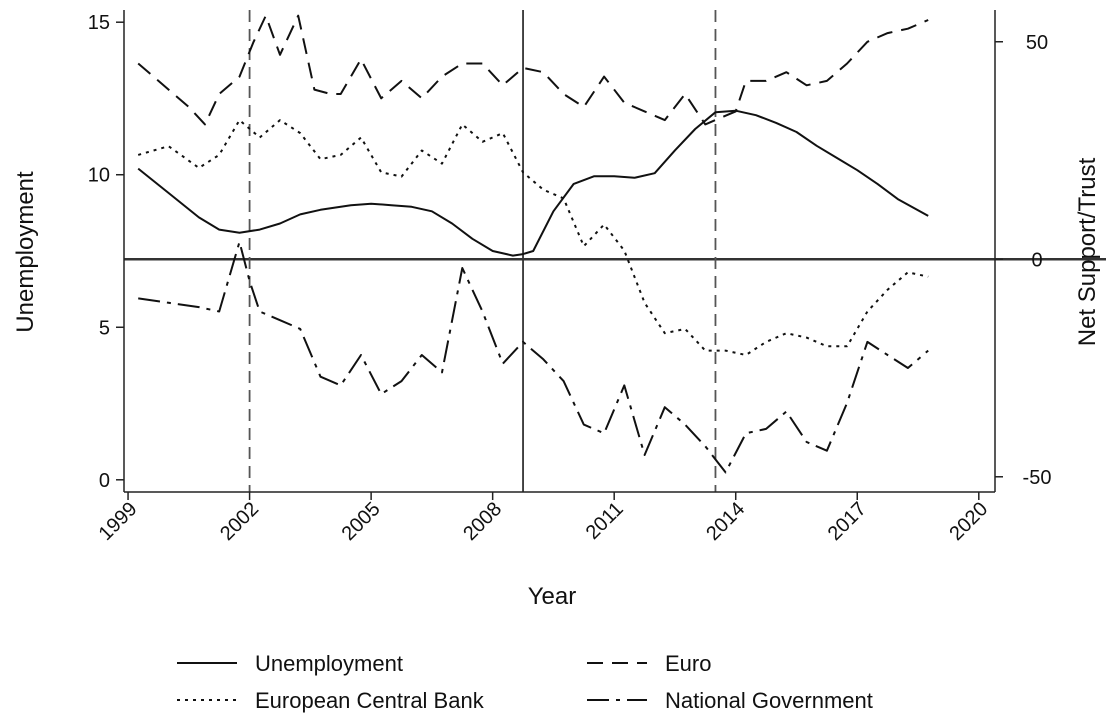 The width and height of the screenshot is (1106, 716). I want to click on right-axis-title: Net Support/Trust, so click(1087, 251).